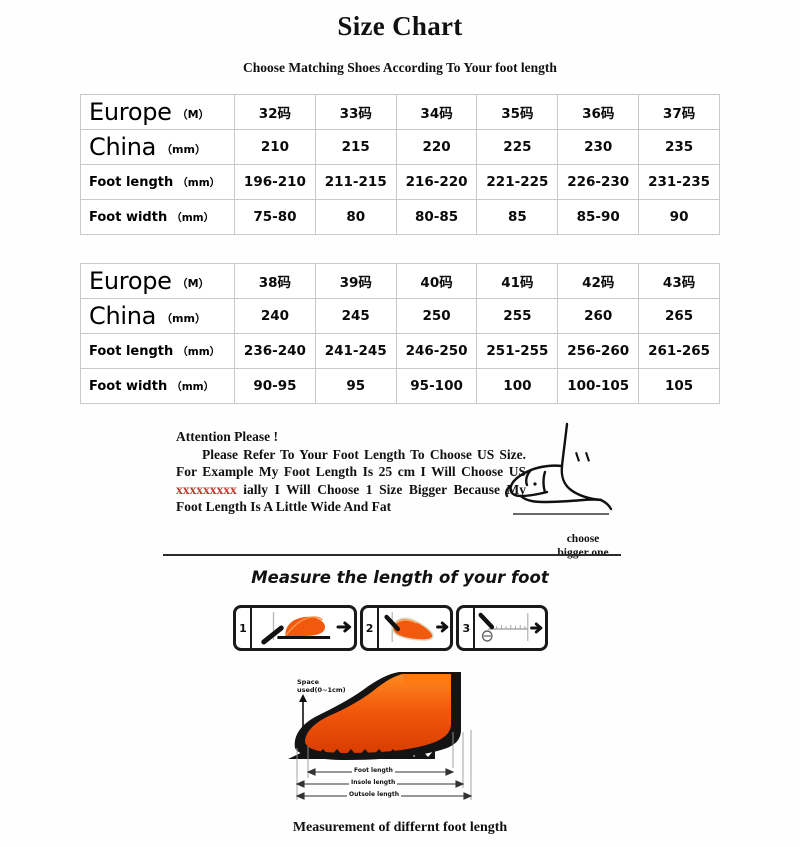 The image size is (800, 847). What do you see at coordinates (598, 281) in the screenshot?
I see `table-cell: 42码` at bounding box center [598, 281].